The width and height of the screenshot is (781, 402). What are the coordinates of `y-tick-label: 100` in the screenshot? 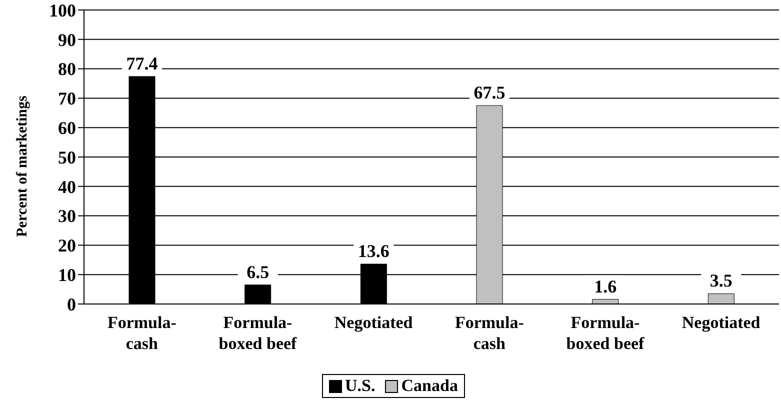 It's located at (62, 10).